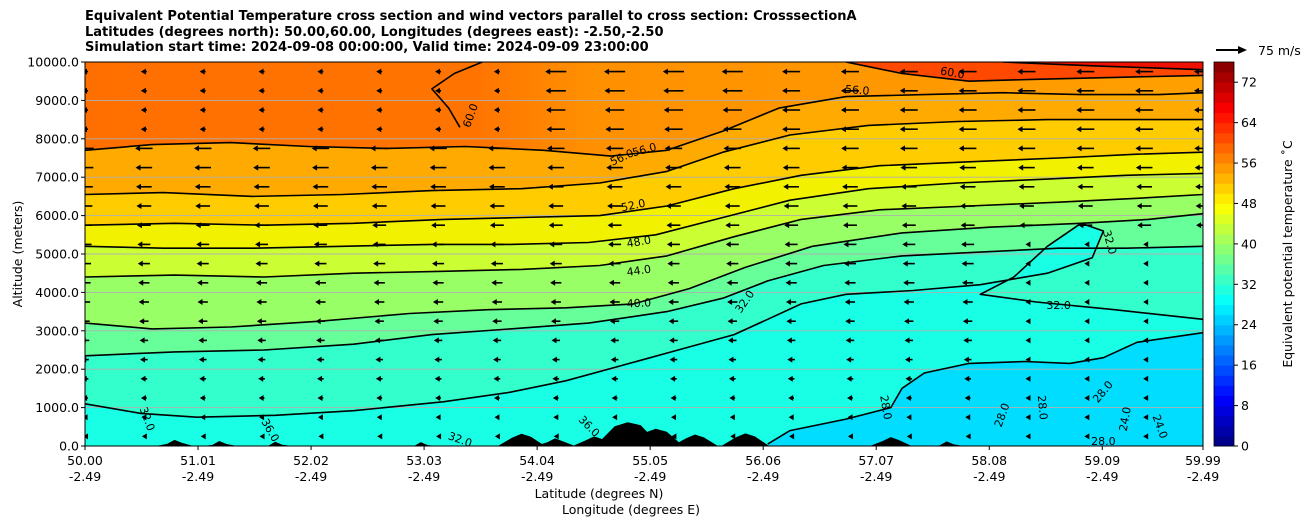  Describe the element at coordinates (1203, 460) in the screenshot. I see `x-tick-label-lat: 59.99` at that location.